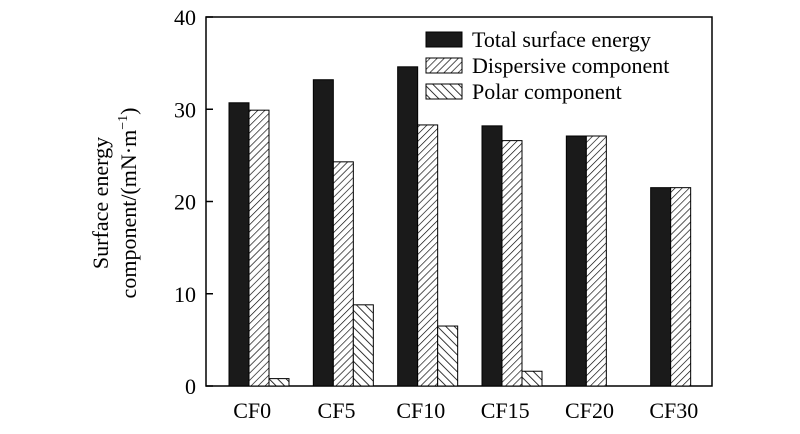 This screenshot has height=434, width=800. I want to click on x-tick-label: CF15, so click(505, 410).